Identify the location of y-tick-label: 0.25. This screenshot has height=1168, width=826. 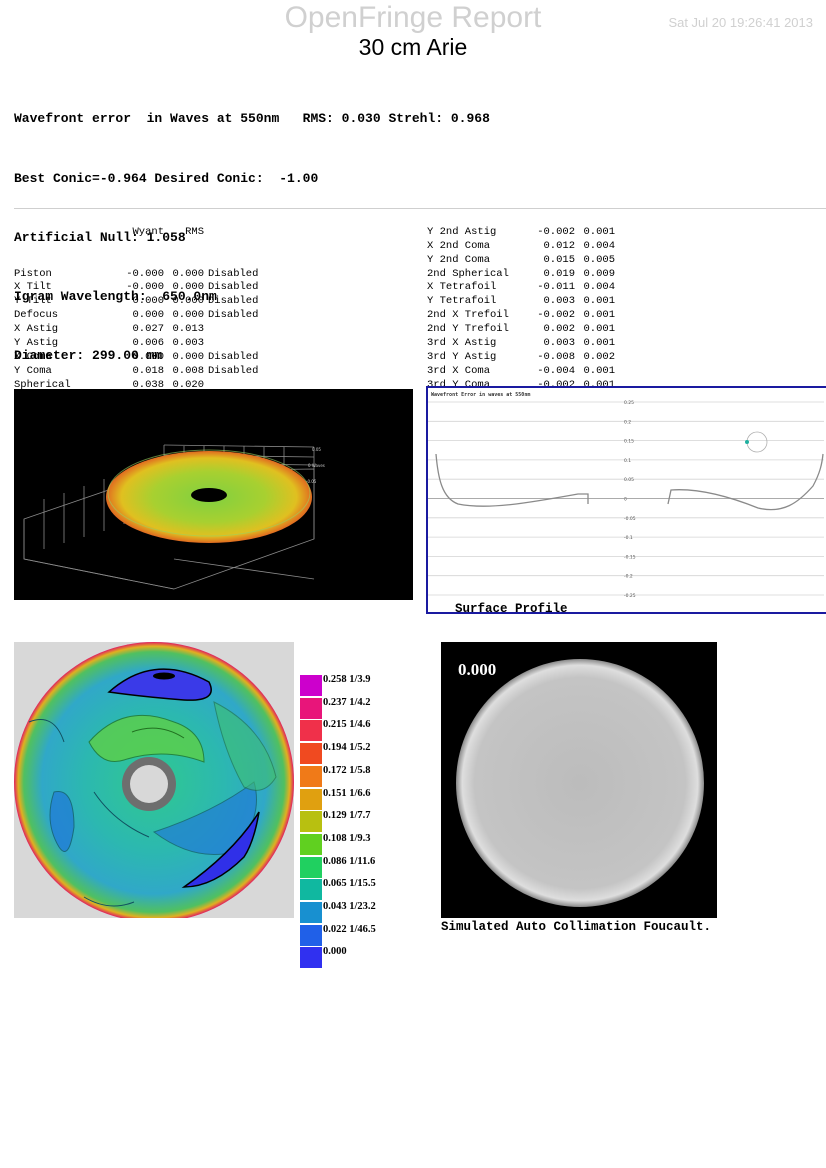
(629, 403).